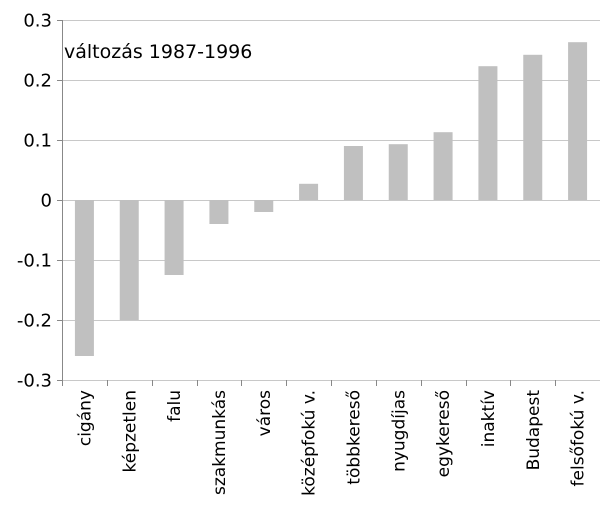 This screenshot has height=506, width=600. I want to click on y-tick-label: 0.3, so click(37, 21).